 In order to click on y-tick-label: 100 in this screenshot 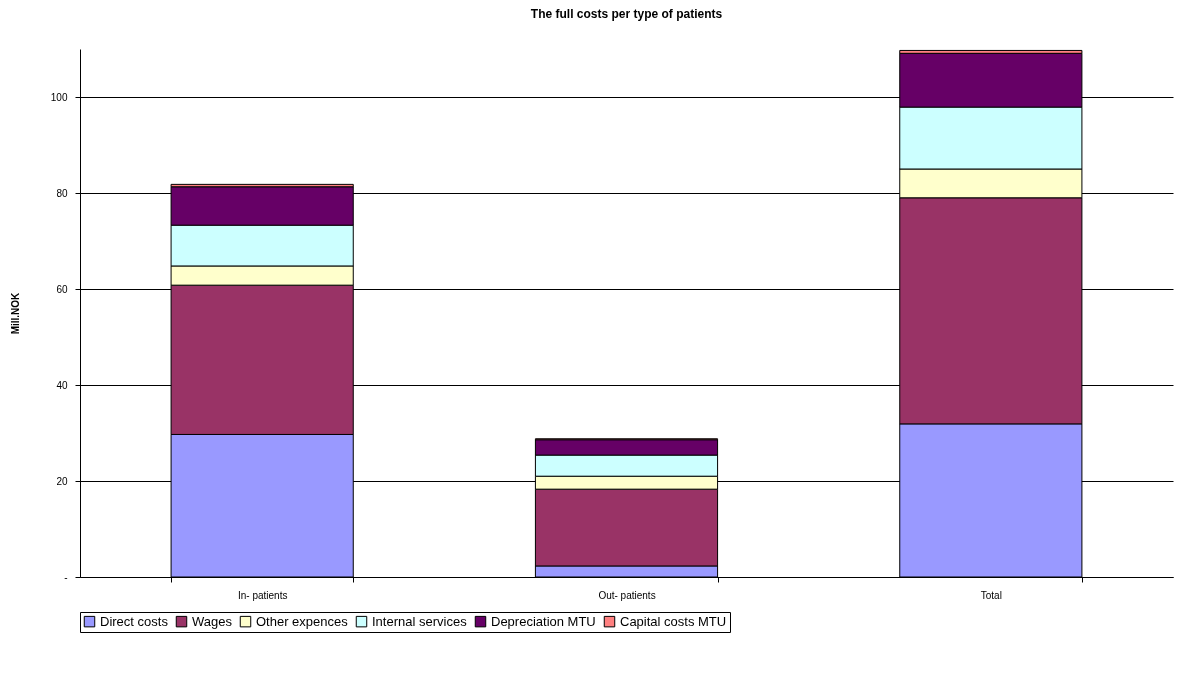, I will do `click(59, 97)`.